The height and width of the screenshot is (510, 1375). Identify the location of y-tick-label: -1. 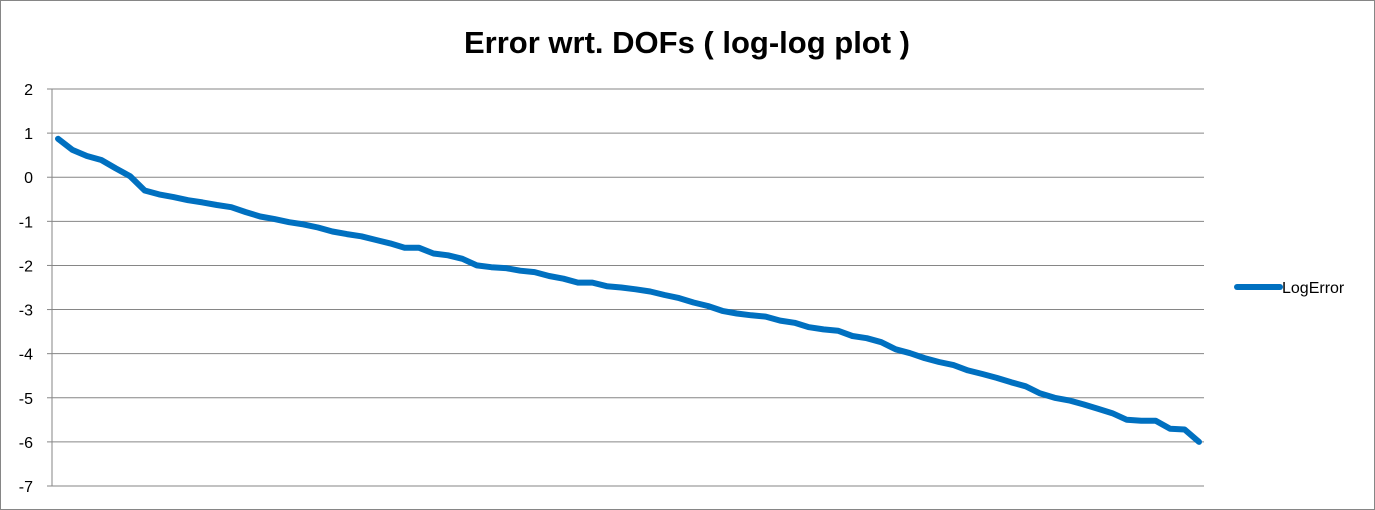
(26, 222).